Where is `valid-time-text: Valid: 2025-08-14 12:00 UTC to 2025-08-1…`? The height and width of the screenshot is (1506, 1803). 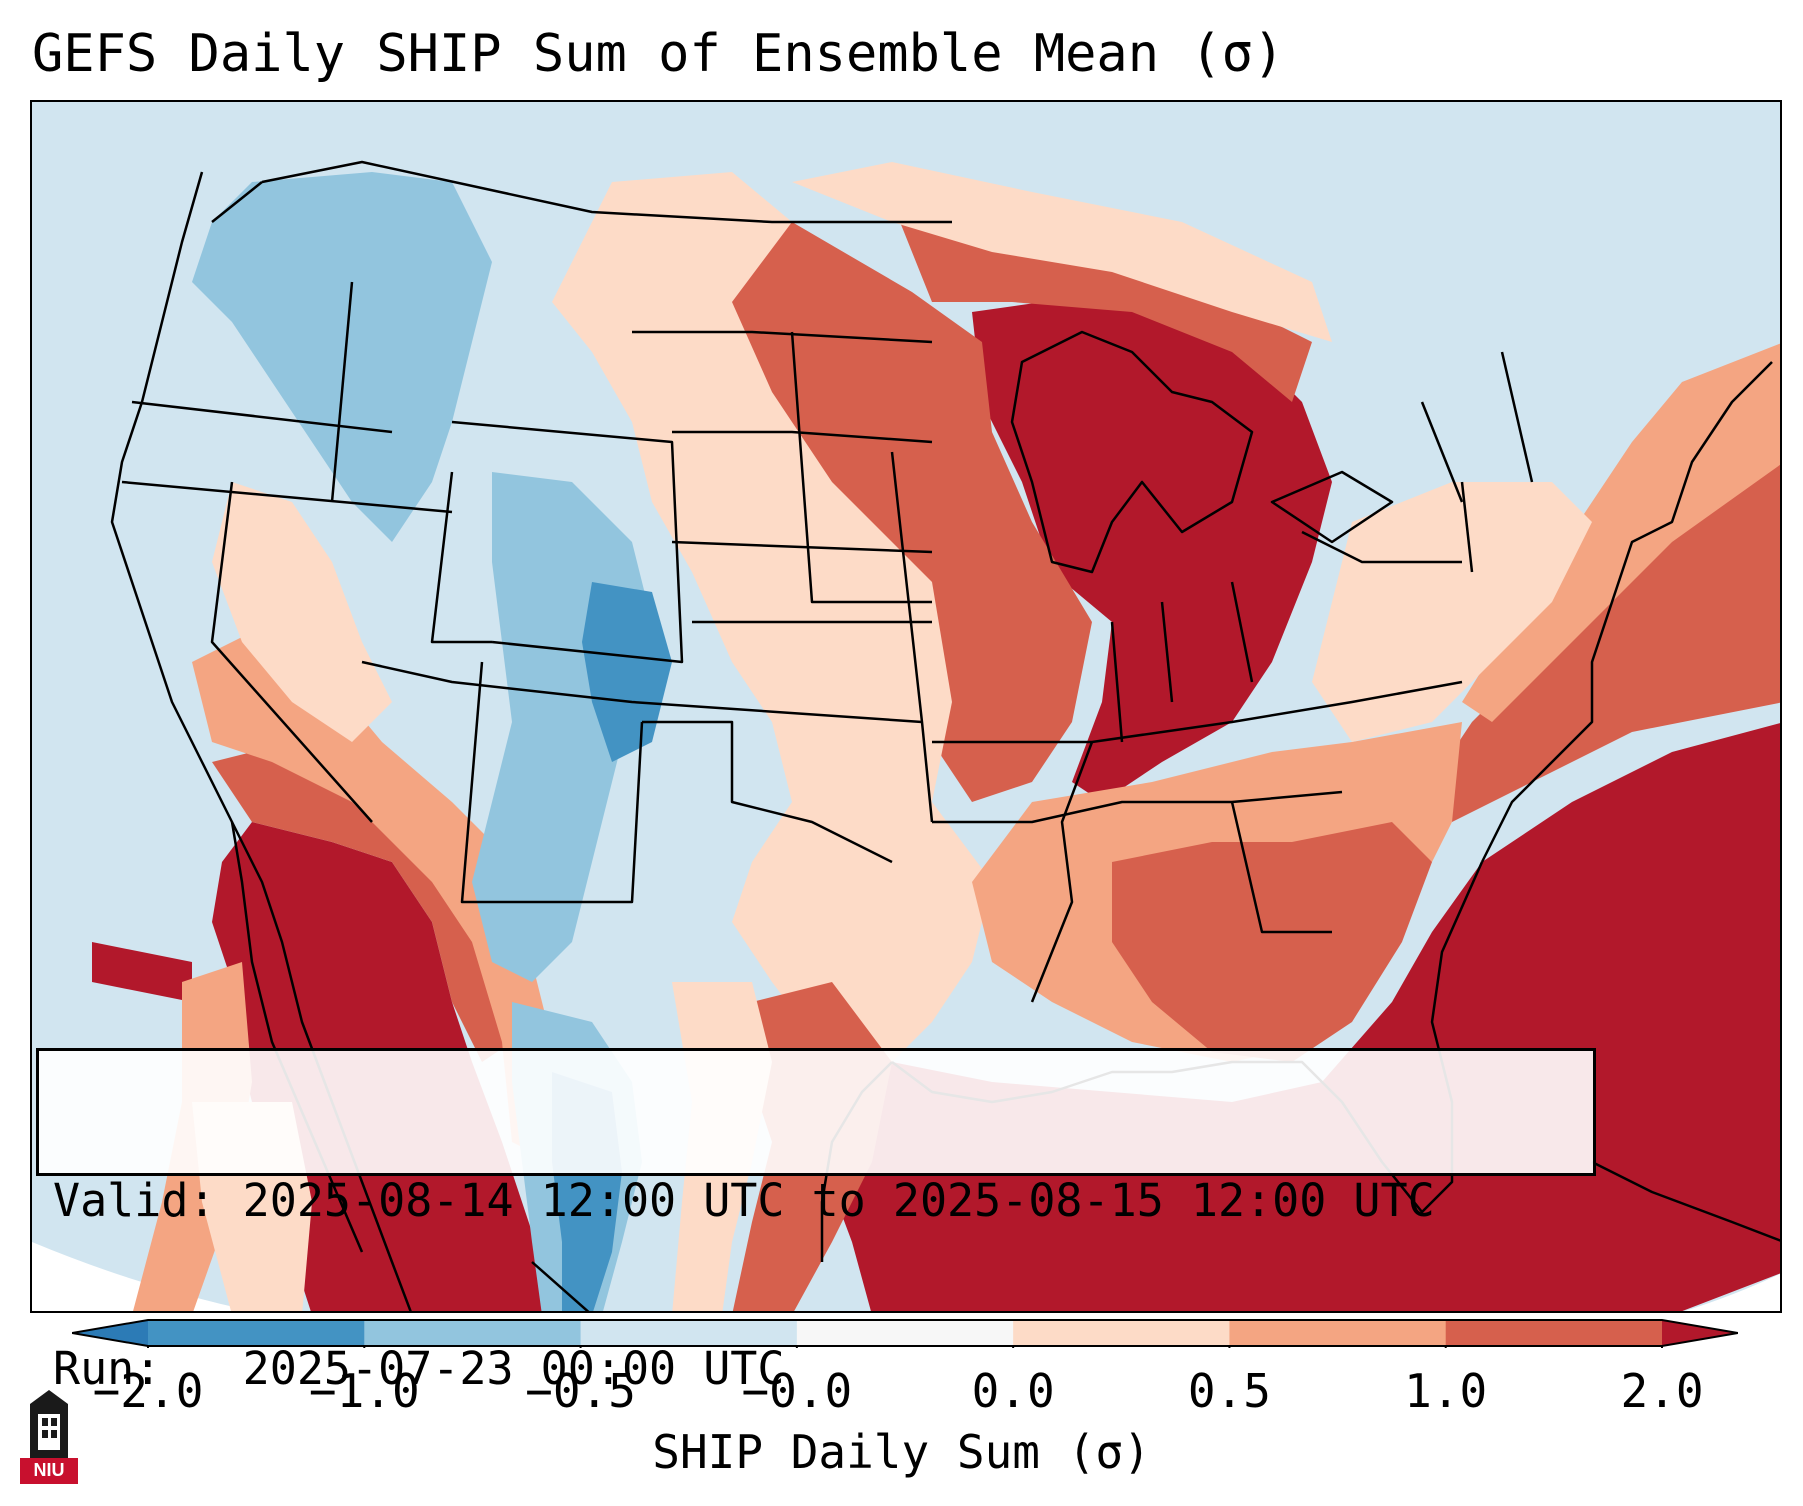
valid-time-text: Valid: 2025-08-14 12:00 UTC to 2025-08-1… is located at coordinates (744, 1200).